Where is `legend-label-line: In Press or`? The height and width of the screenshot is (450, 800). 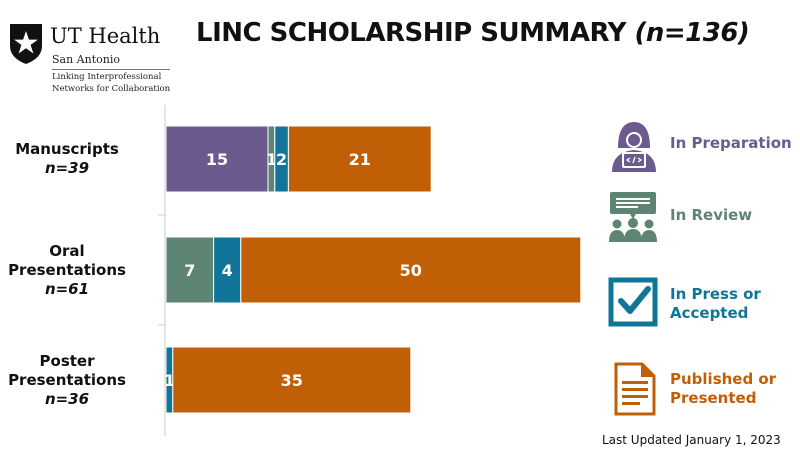
legend-label-line: In Press or is located at coordinates (715, 294).